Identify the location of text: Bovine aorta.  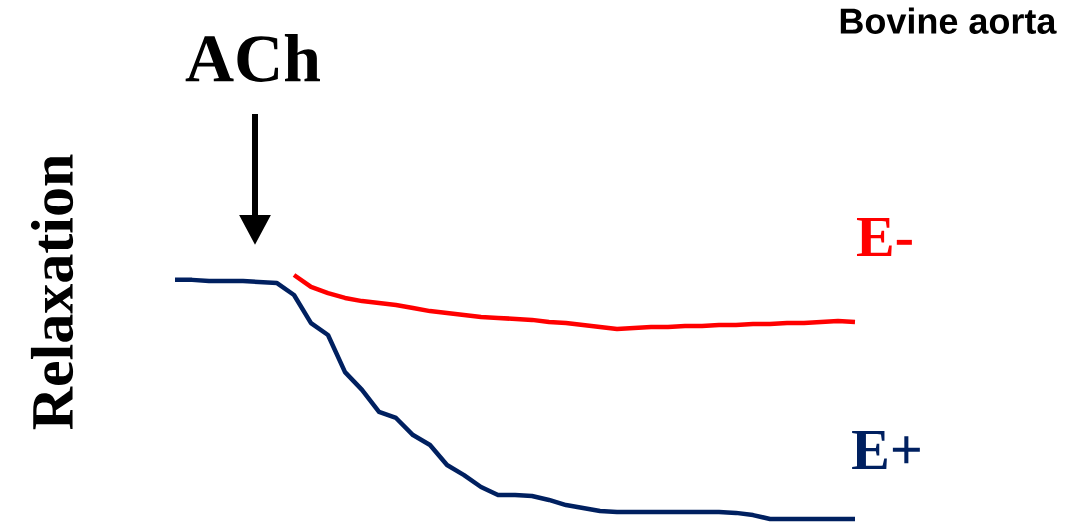
(948, 20).